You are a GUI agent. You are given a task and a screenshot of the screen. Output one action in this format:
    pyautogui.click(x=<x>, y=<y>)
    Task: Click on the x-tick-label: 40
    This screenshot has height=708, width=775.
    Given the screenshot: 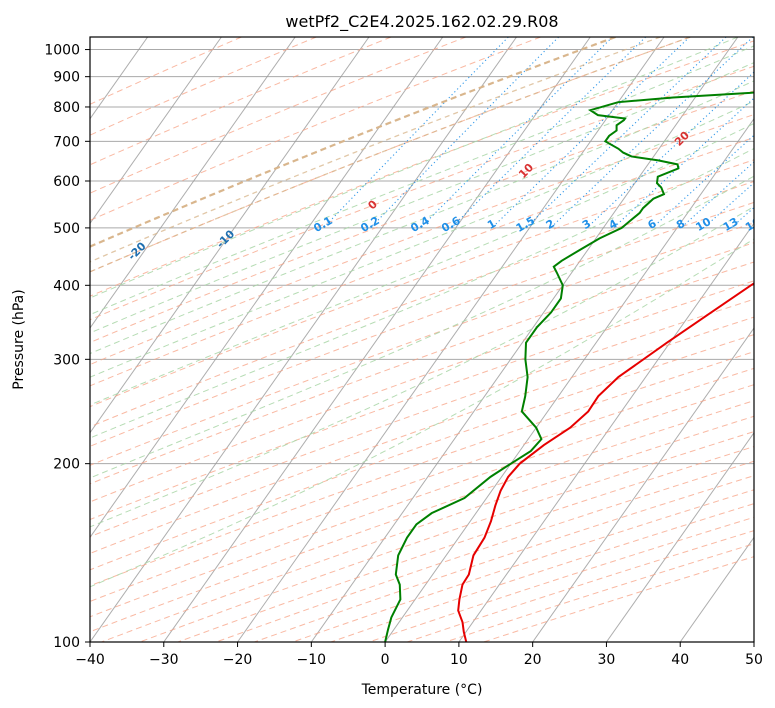 What is the action you would take?
    pyautogui.click(x=680, y=660)
    